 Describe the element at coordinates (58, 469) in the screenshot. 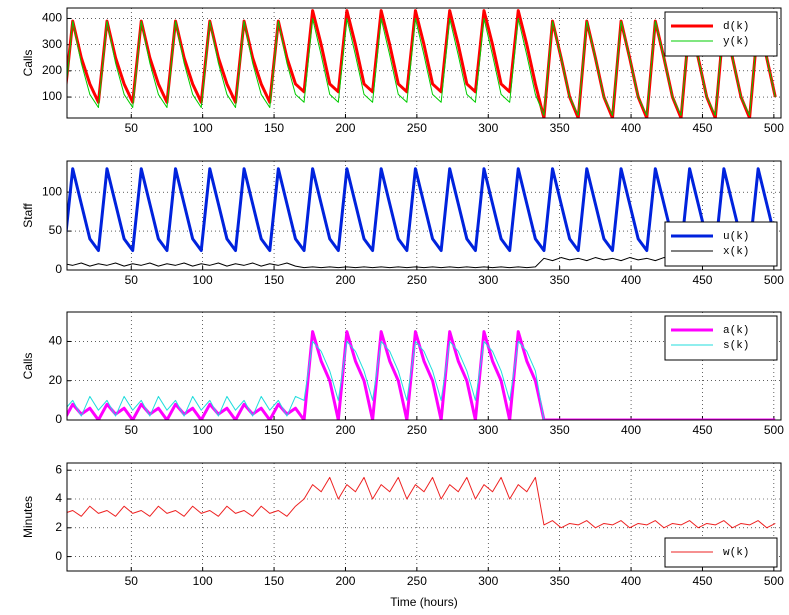

I see `y-tick-label: 6` at that location.